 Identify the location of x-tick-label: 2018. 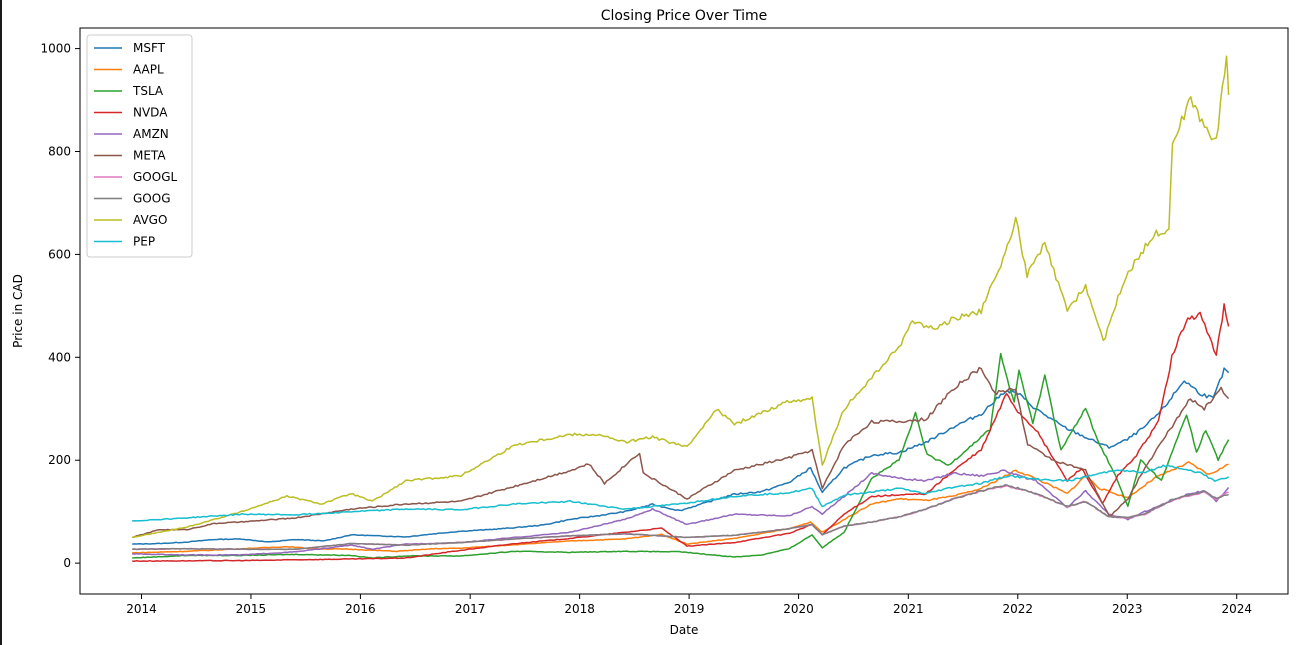
(579, 609).